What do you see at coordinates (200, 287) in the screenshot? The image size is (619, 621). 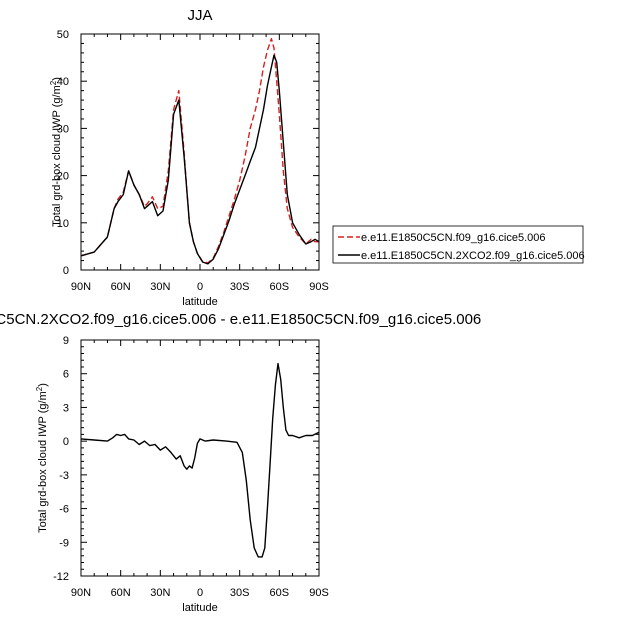 I see `top-xtick-label: 0` at bounding box center [200, 287].